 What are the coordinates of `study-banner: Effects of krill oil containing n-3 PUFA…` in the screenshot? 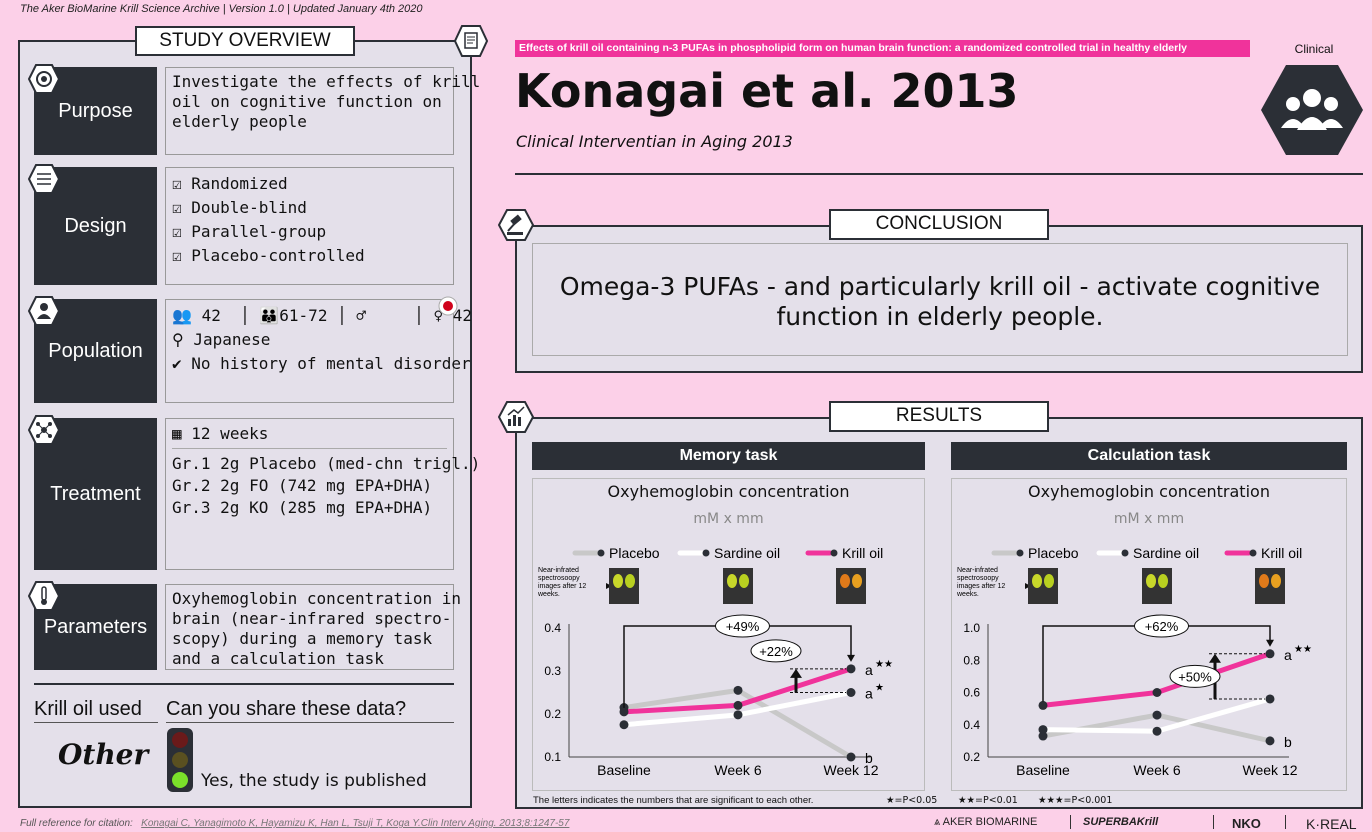 It's located at (882, 48).